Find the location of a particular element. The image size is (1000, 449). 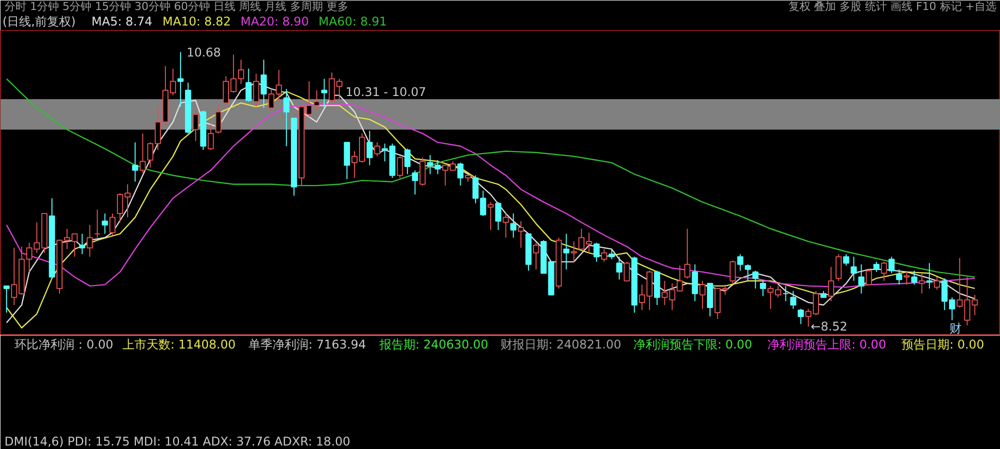

text: DMI(14,6) PDI: 15.75 MDI: 10.41 ADX: 37.76 ADXR: 18.00 is located at coordinates (177, 441).